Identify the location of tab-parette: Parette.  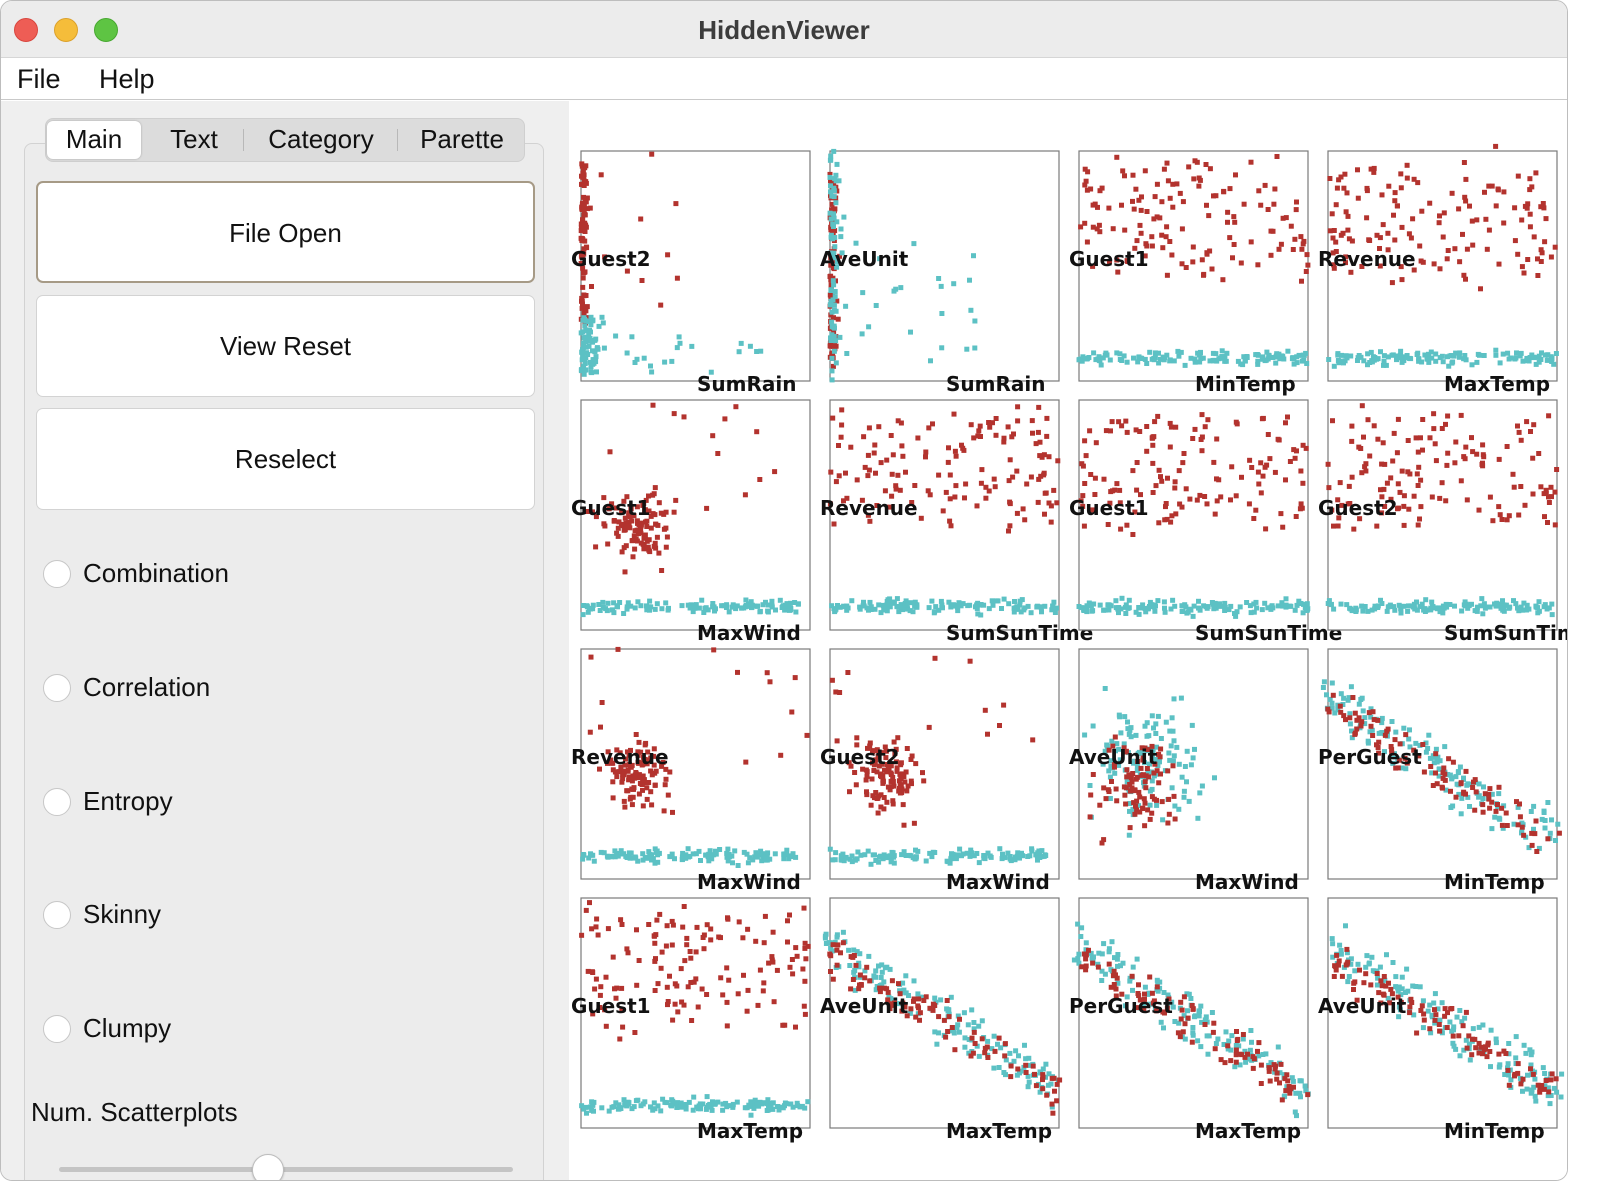
(462, 139).